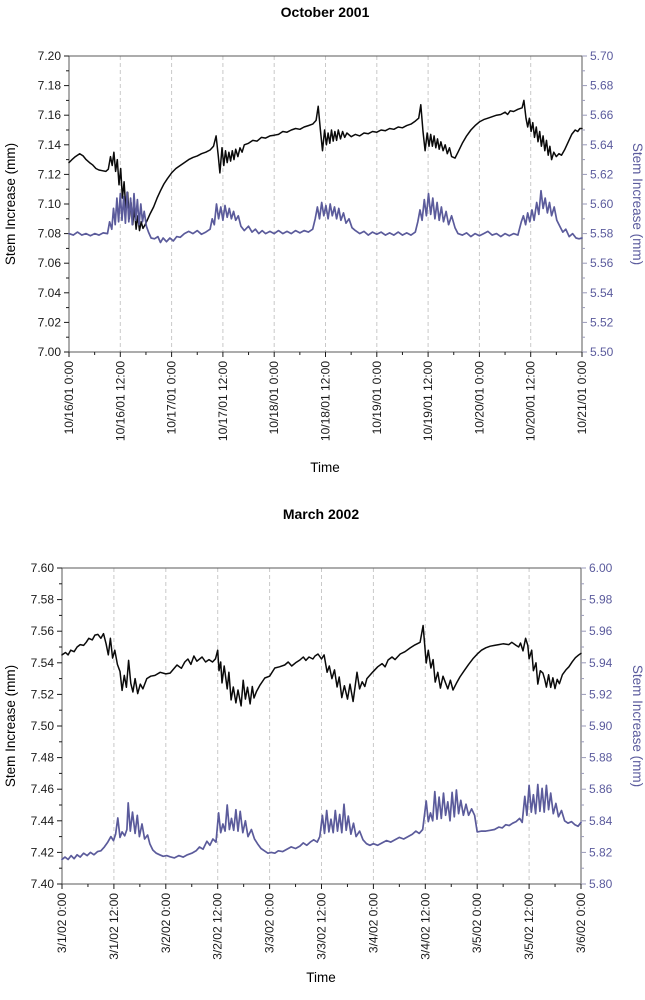 The image size is (645, 1000). Describe the element at coordinates (270, 923) in the screenshot. I see `x-tick-label: 3/3/02 0:00` at that location.